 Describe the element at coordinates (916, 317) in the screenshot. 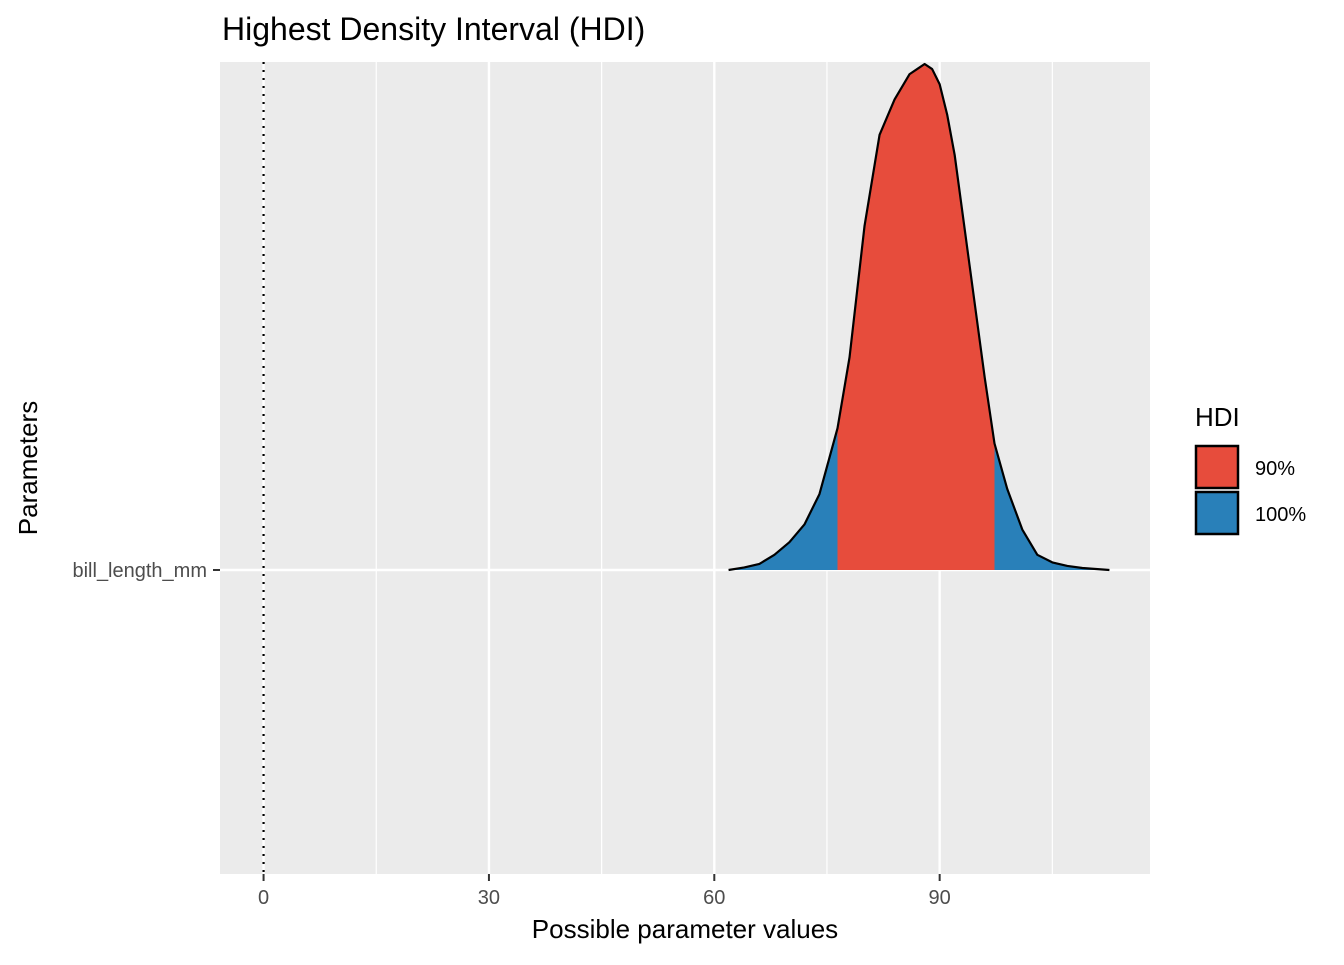

I see `hdi-90-area` at that location.